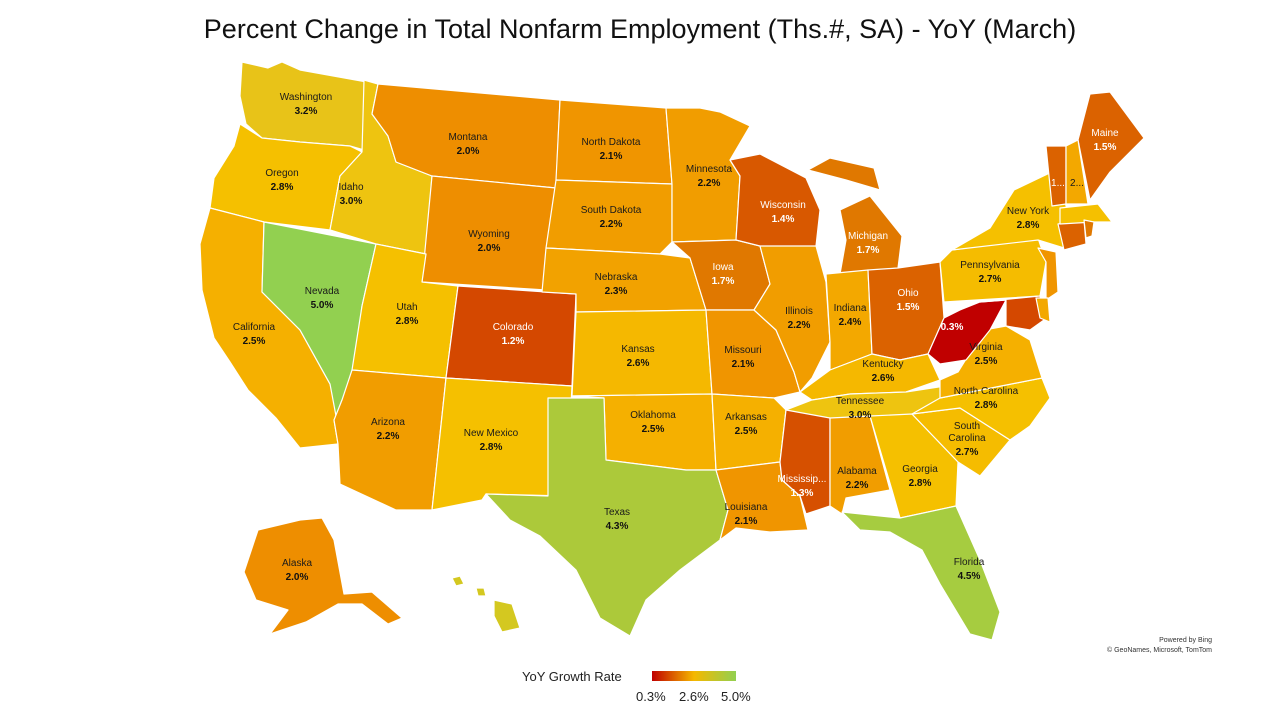 The height and width of the screenshot is (720, 1280). I want to click on state-value-ne: 2.3%, so click(616, 291).